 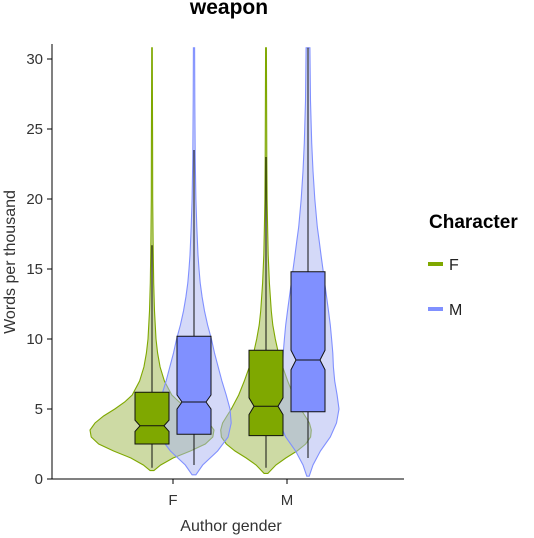 I want to click on legend-label-F: F, so click(x=454, y=265).